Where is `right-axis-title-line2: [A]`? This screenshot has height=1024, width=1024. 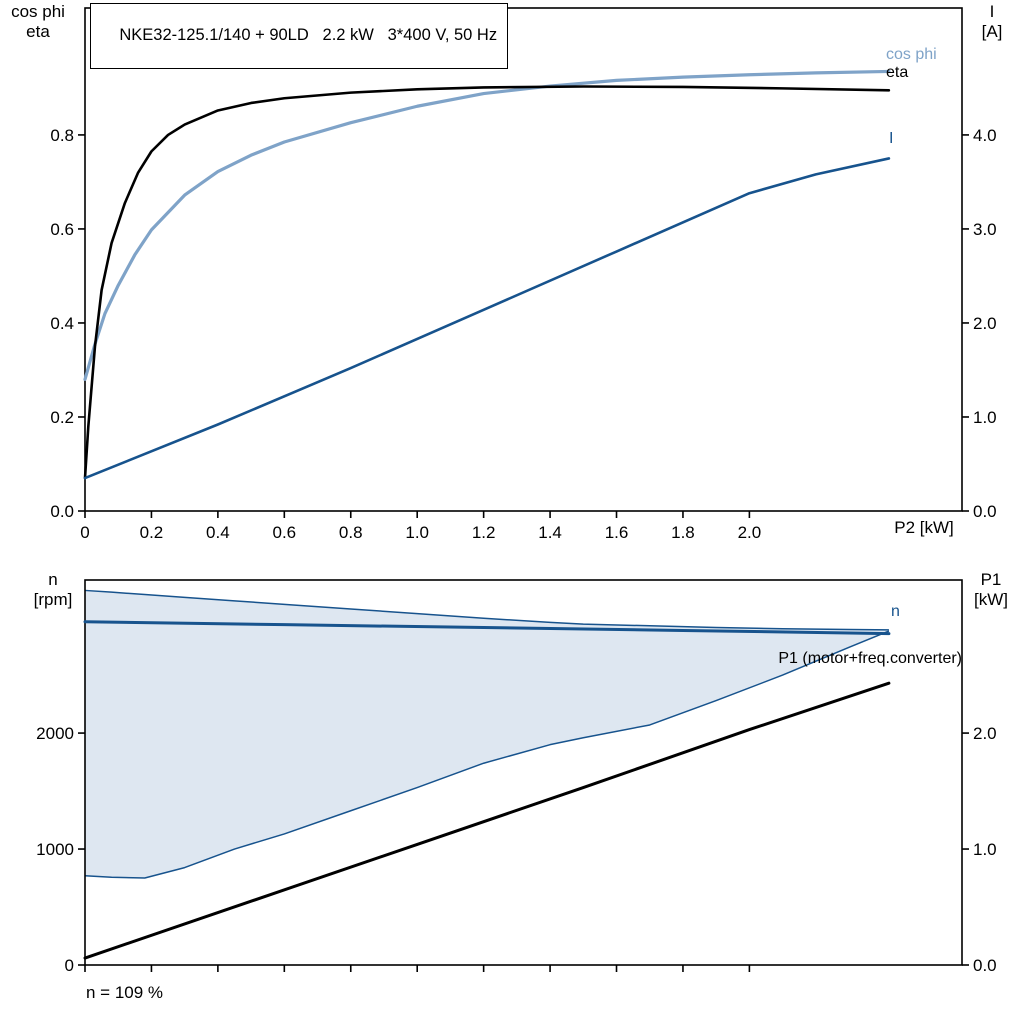 right-axis-title-line2: [A] is located at coordinates (992, 32).